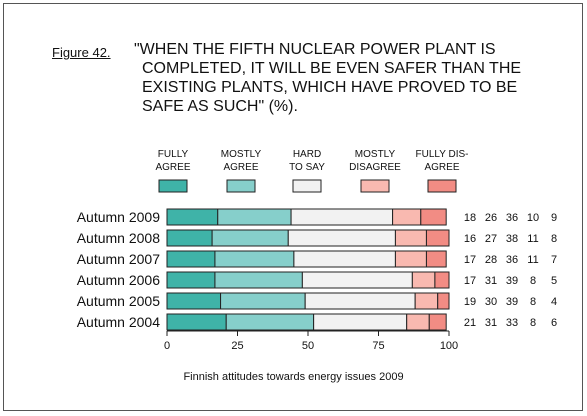 Image resolution: width=587 pixels, height=416 pixels. What do you see at coordinates (118, 238) in the screenshot?
I see `category-label: Autumn 2008` at bounding box center [118, 238].